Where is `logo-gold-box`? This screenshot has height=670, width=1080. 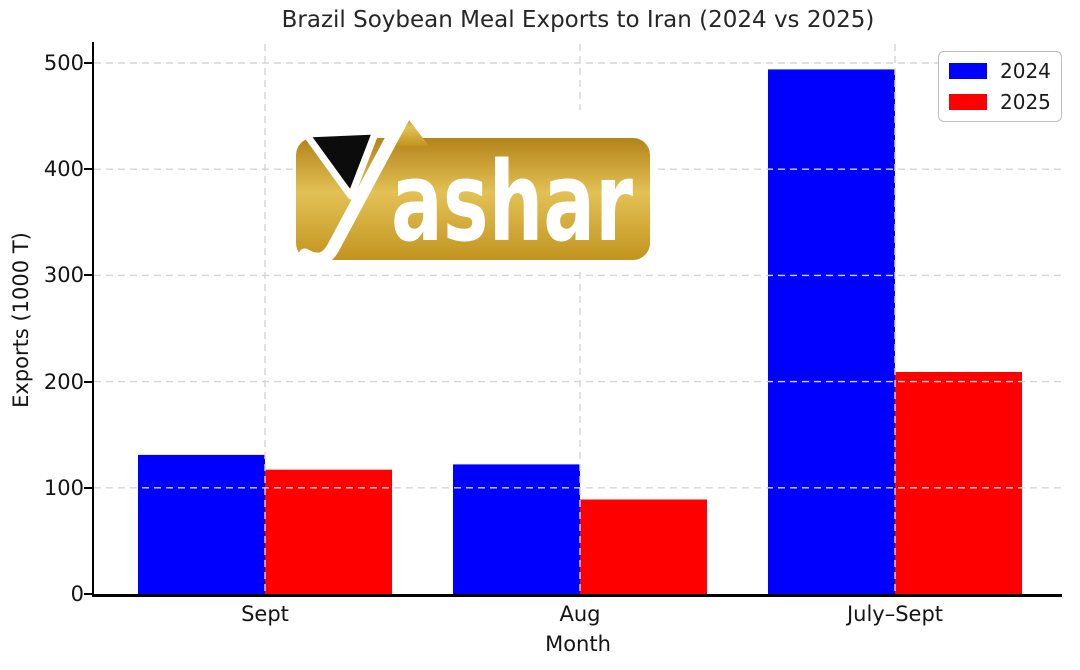
logo-gold-box is located at coordinates (473, 199).